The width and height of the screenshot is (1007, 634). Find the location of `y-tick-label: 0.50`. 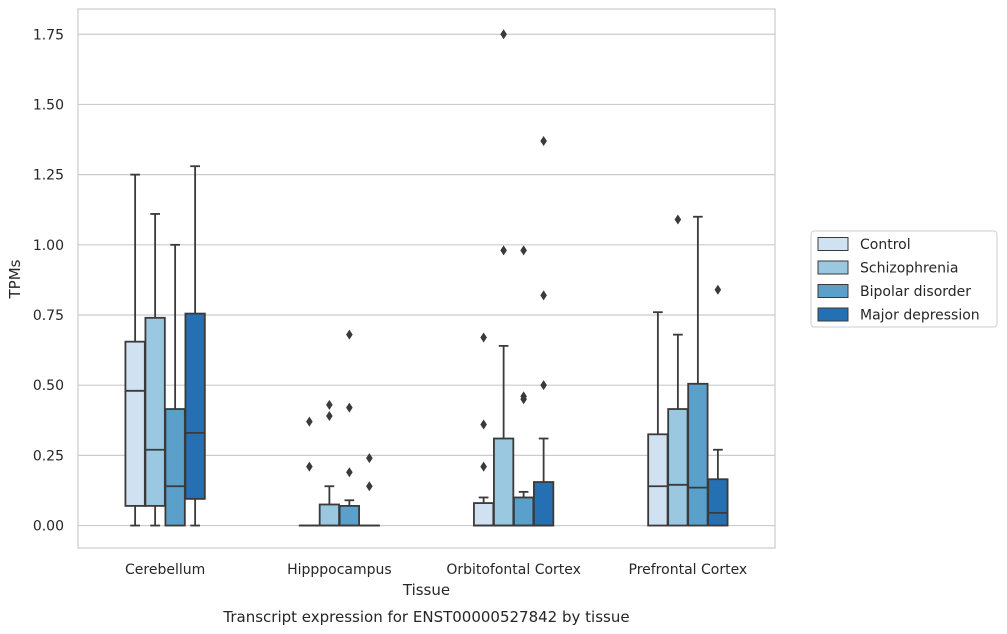

y-tick-label: 0.50 is located at coordinates (48, 386).